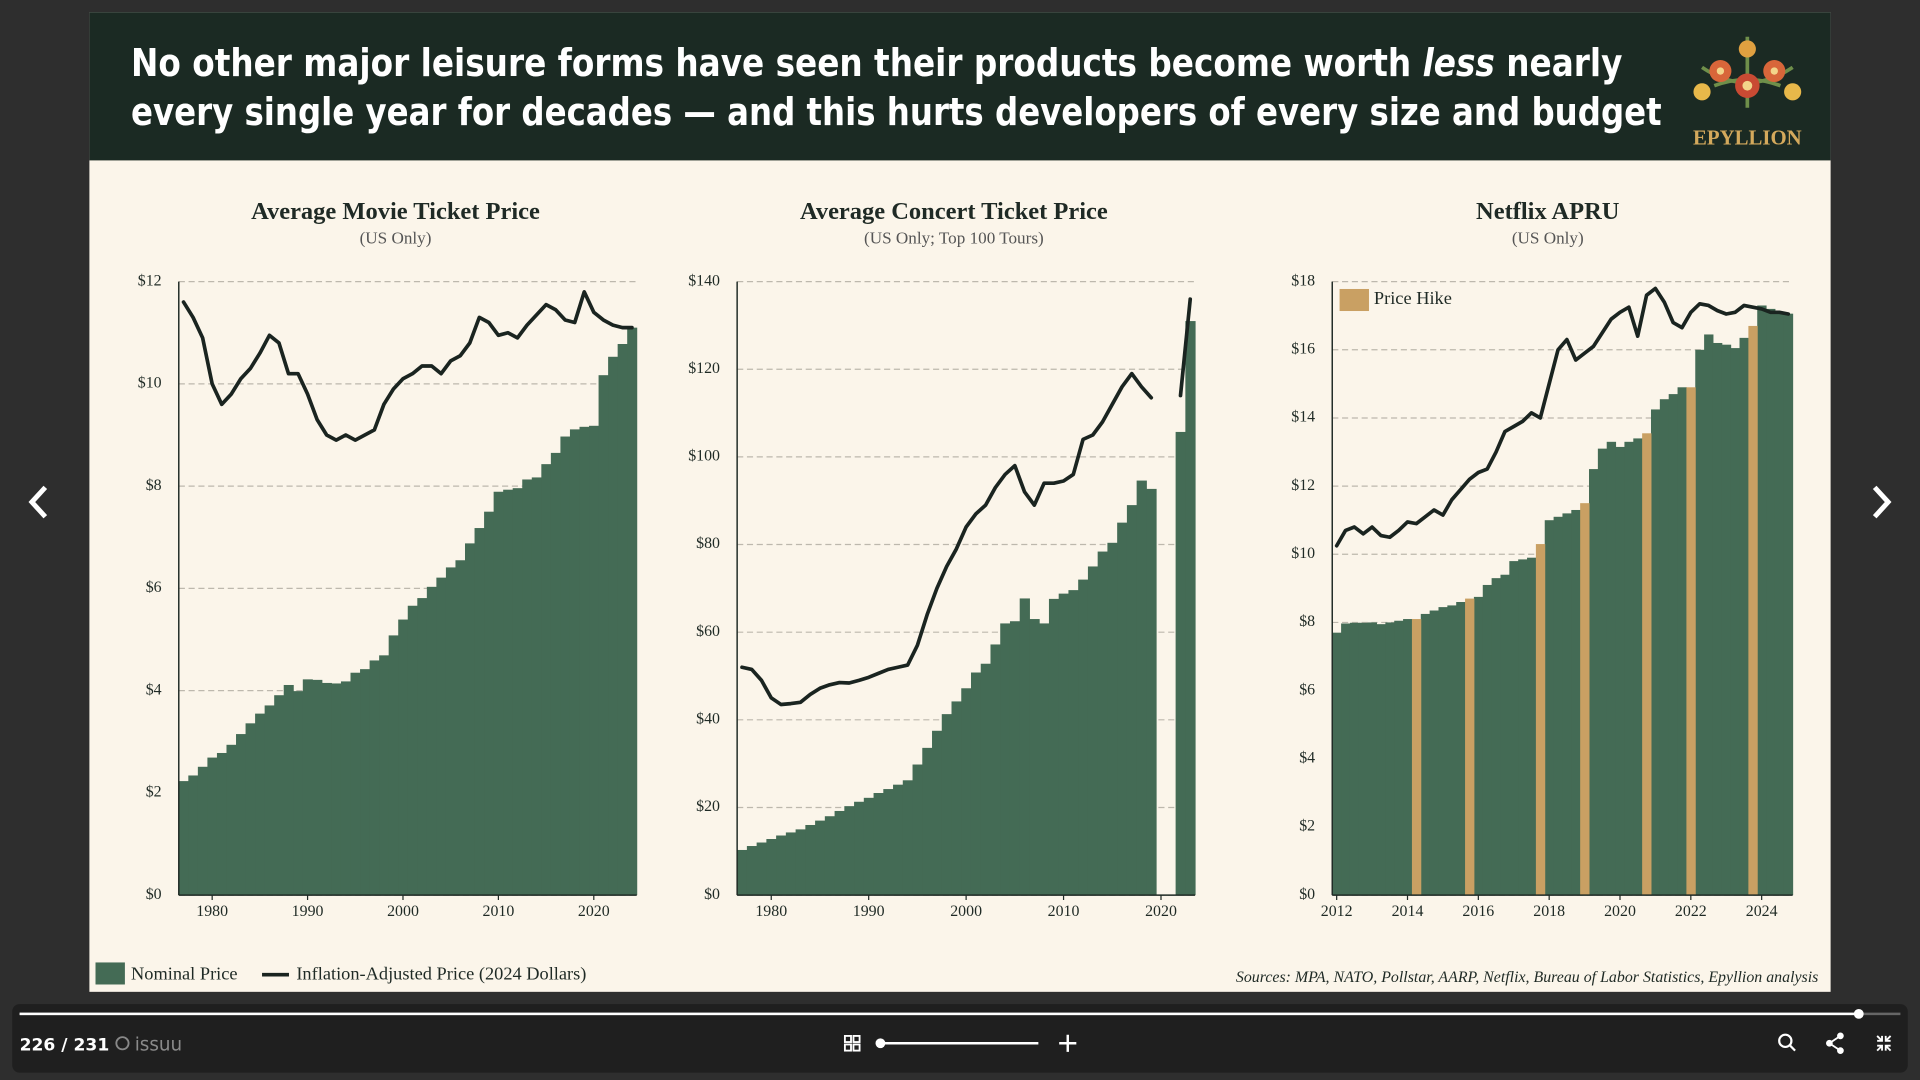 The image size is (1920, 1080). Describe the element at coordinates (1307, 757) in the screenshot. I see `y-tick-label: $4` at that location.